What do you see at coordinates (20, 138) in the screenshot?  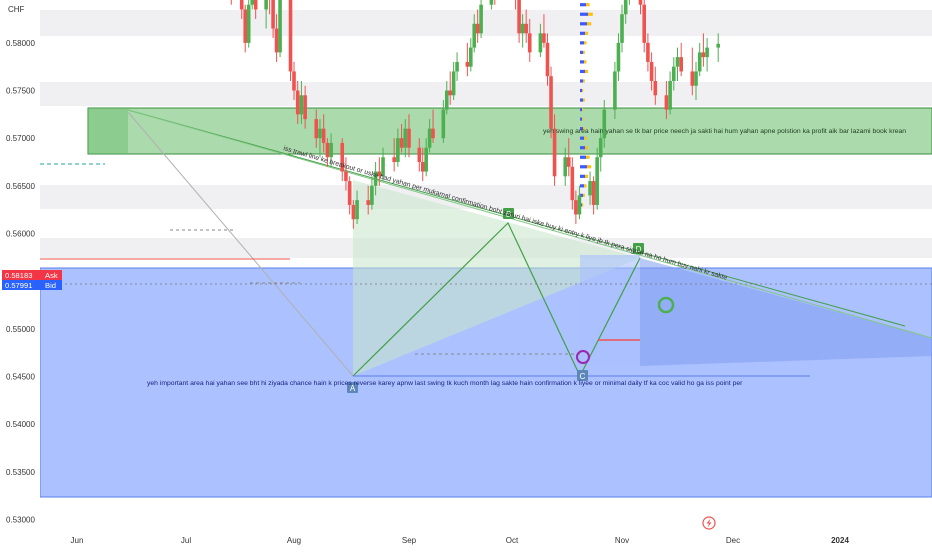 I see `y-tick-label: 0.57000` at bounding box center [20, 138].